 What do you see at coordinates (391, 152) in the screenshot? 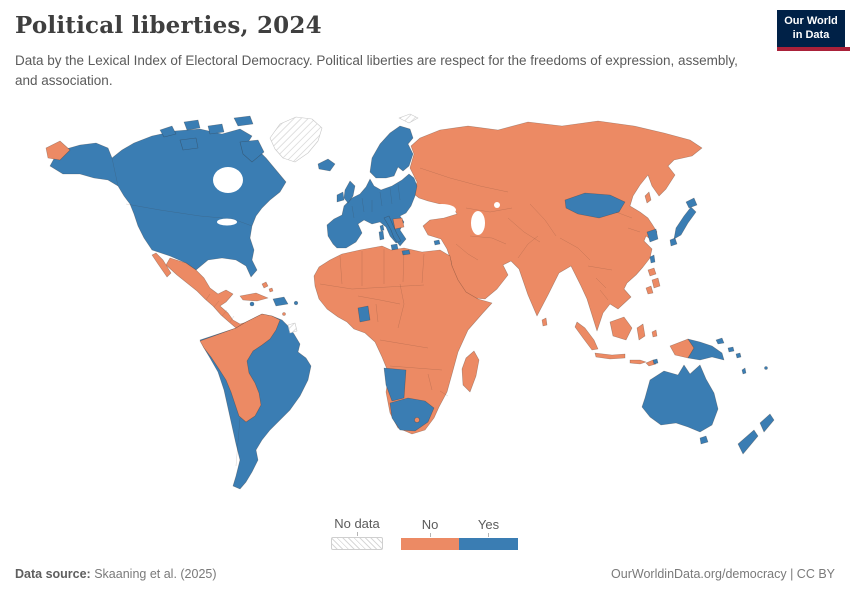
I see `region-scandinavia` at bounding box center [391, 152].